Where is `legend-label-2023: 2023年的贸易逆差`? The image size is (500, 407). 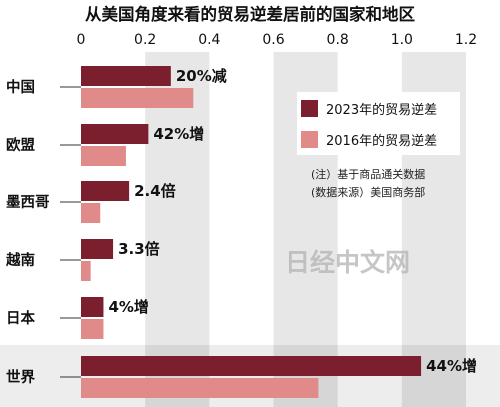 legend-label-2023: 2023年的贸易逆差 is located at coordinates (381, 110).